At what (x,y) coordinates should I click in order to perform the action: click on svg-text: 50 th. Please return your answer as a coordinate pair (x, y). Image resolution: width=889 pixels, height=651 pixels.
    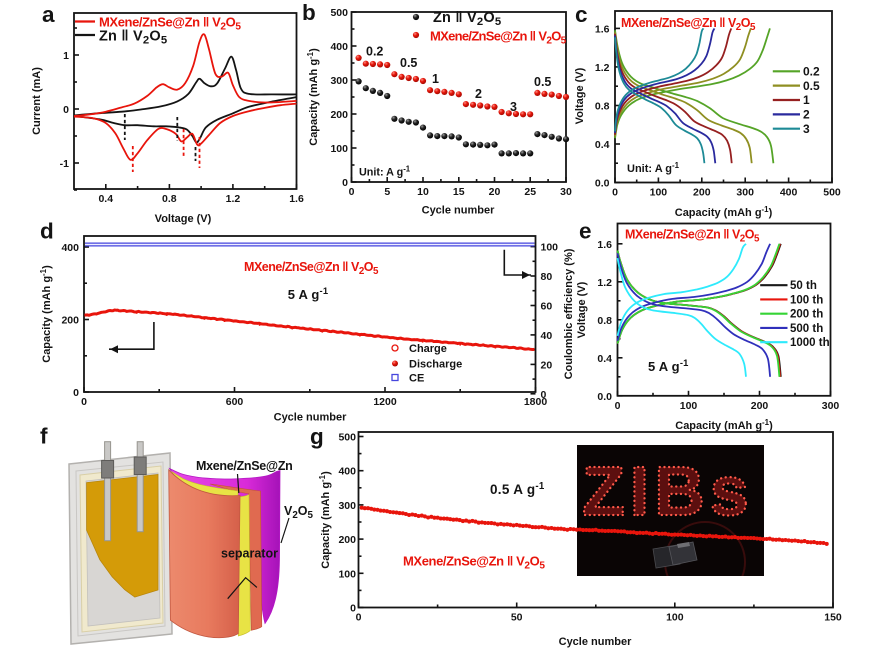
    Looking at the image, I should click on (803, 286).